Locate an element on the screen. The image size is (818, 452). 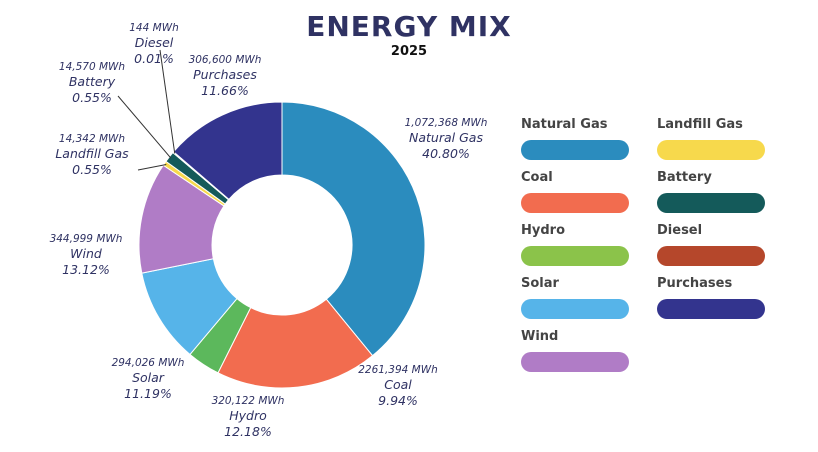
legend-label: Natural Gas is located at coordinates (564, 124).